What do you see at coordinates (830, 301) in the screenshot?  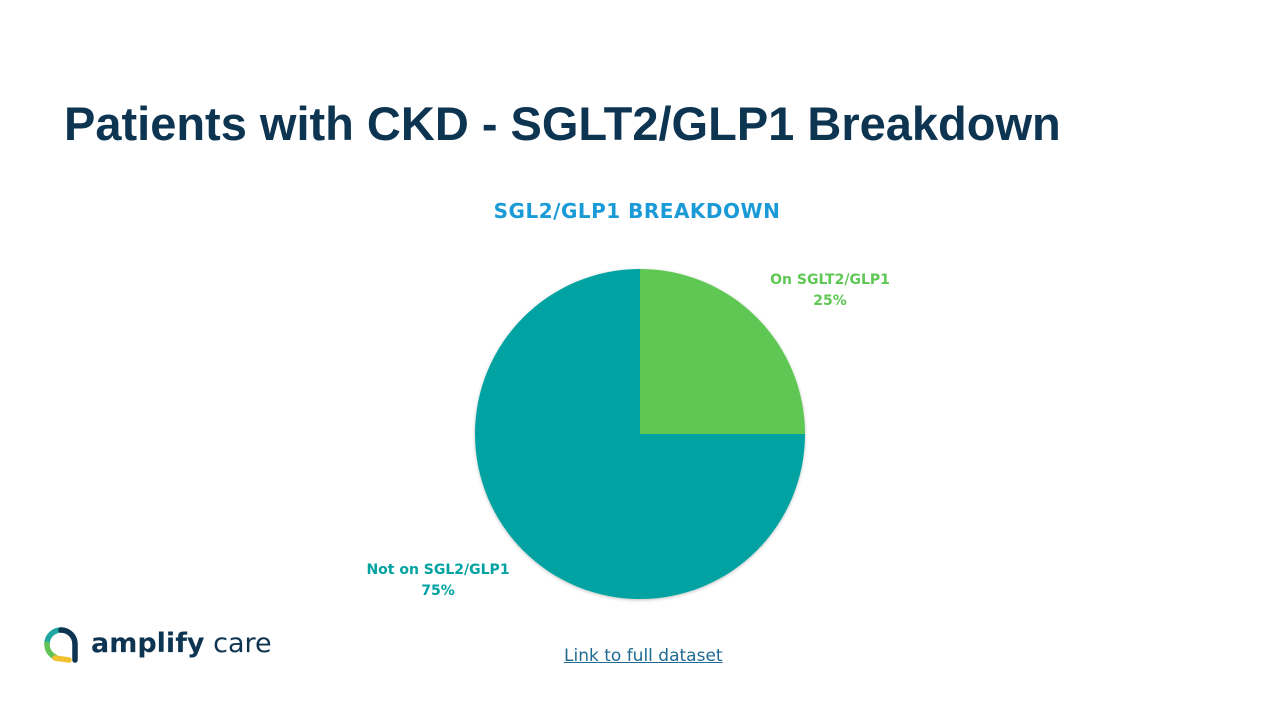 I see `slice-percent-on: 25%` at bounding box center [830, 301].